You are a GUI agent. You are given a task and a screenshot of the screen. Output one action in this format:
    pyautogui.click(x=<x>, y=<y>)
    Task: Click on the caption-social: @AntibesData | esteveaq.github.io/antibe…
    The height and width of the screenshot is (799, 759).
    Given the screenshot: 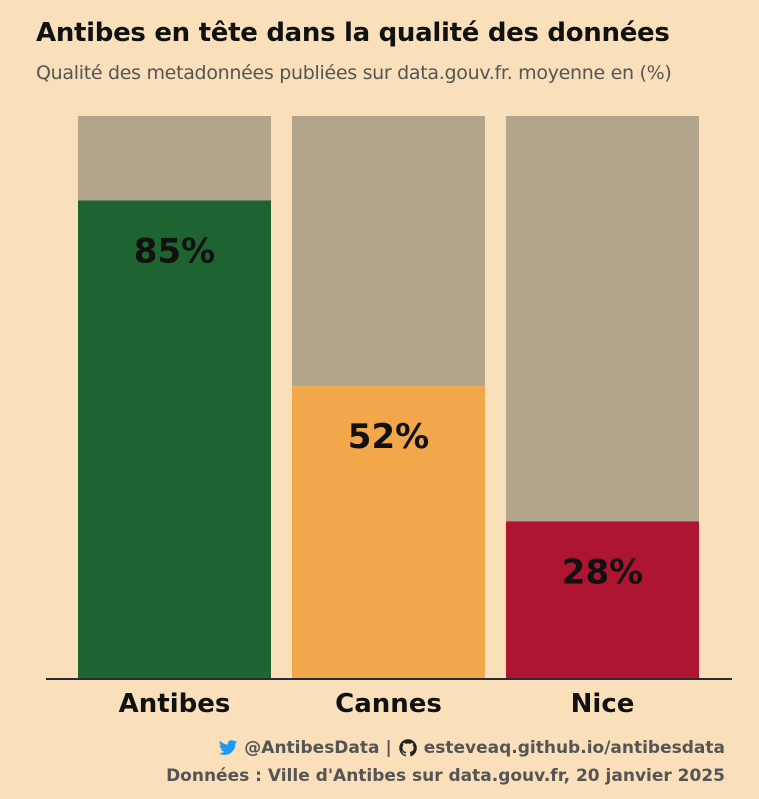 What is the action you would take?
    pyautogui.click(x=471, y=748)
    